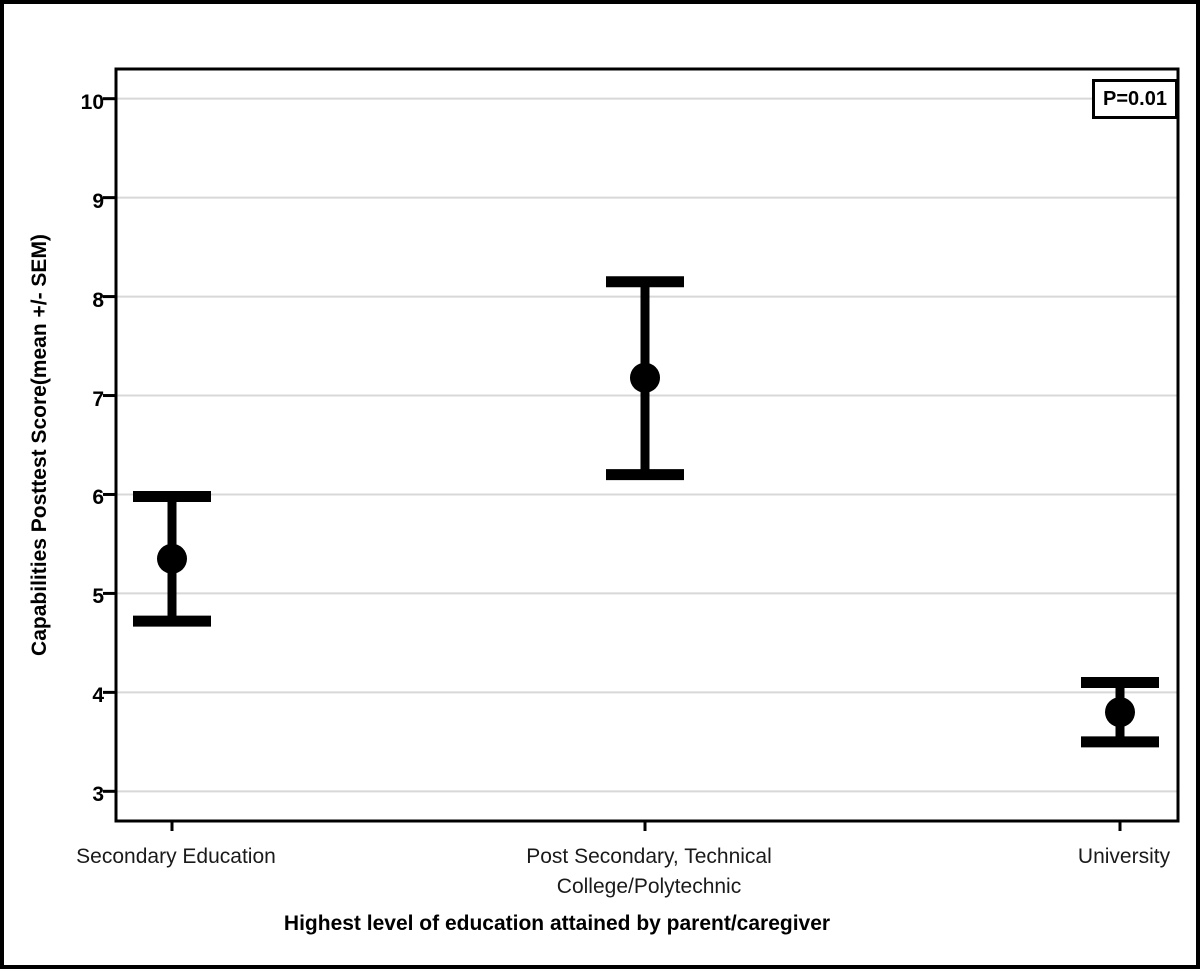 This screenshot has height=969, width=1200. What do you see at coordinates (98, 498) in the screenshot?
I see `y-tick-label-6: 6` at bounding box center [98, 498].